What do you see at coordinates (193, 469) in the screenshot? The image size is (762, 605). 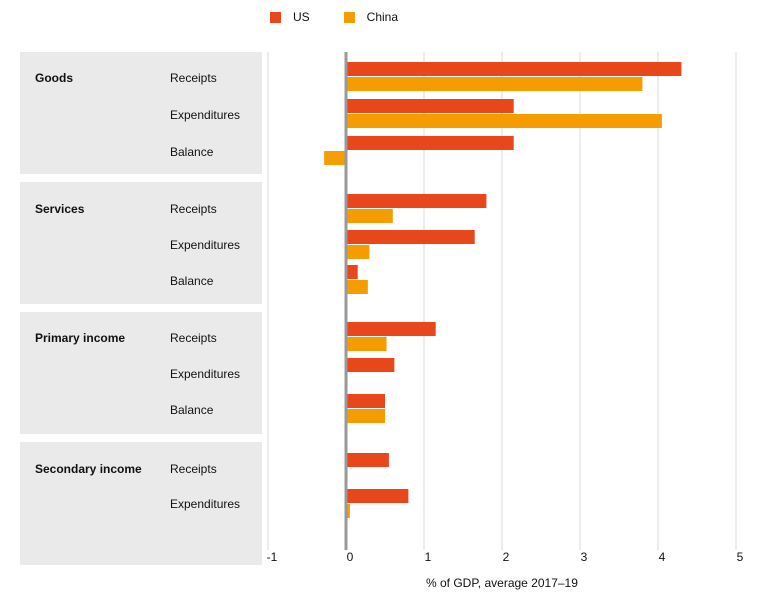 I see `row-label-secondary-receipts: Receipts` at bounding box center [193, 469].